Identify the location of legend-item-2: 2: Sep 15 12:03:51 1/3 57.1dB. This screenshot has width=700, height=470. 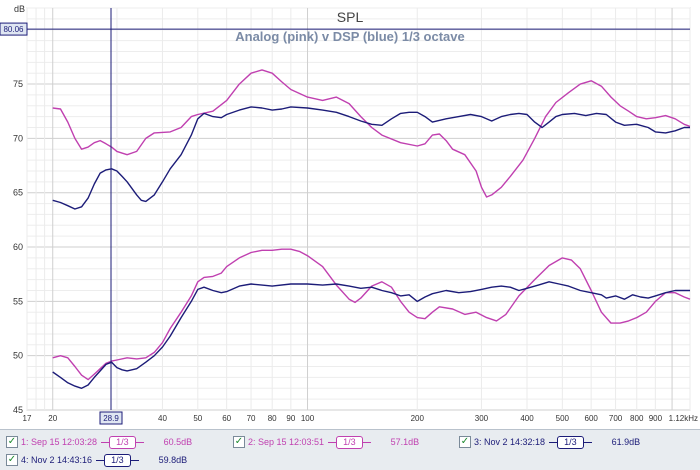
(326, 442).